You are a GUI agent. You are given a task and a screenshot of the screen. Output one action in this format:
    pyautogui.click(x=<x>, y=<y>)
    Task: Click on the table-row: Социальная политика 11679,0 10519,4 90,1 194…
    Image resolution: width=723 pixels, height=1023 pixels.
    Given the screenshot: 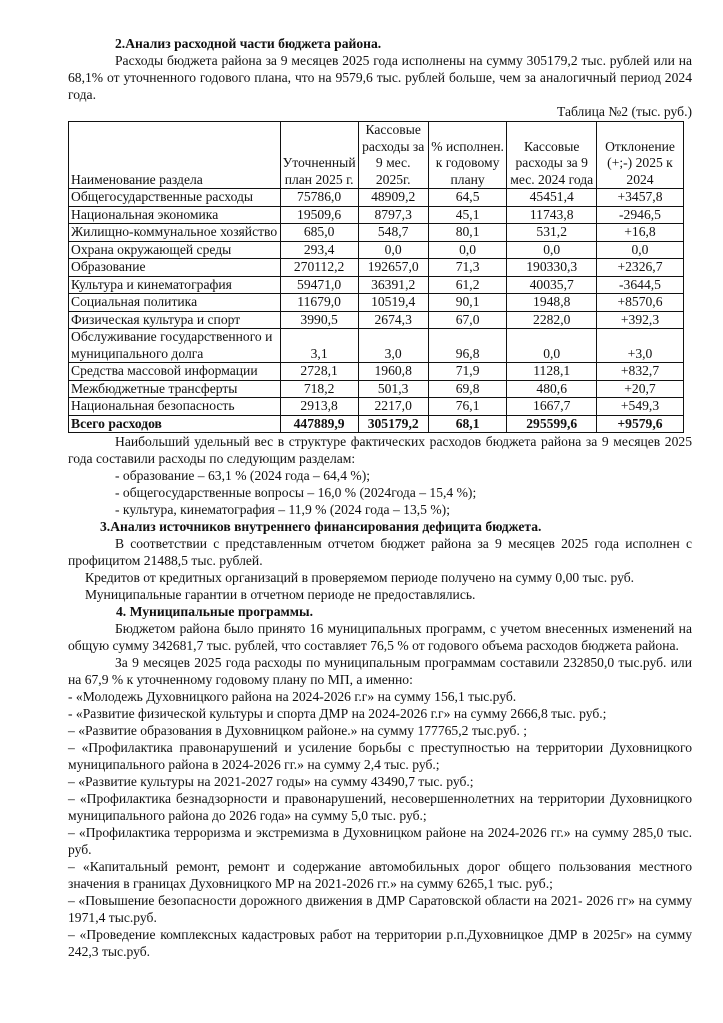 What is the action you would take?
    pyautogui.click(x=376, y=302)
    